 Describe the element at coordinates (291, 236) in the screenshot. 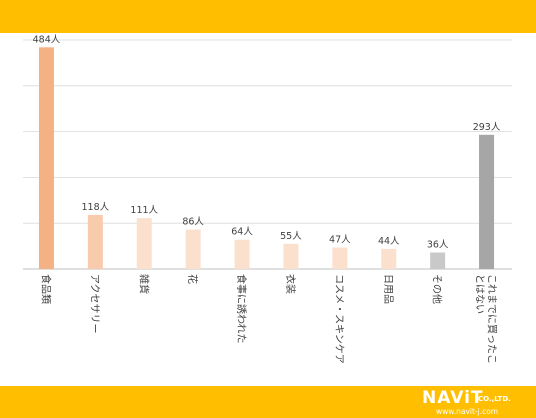

I see `value-label: 55人` at that location.